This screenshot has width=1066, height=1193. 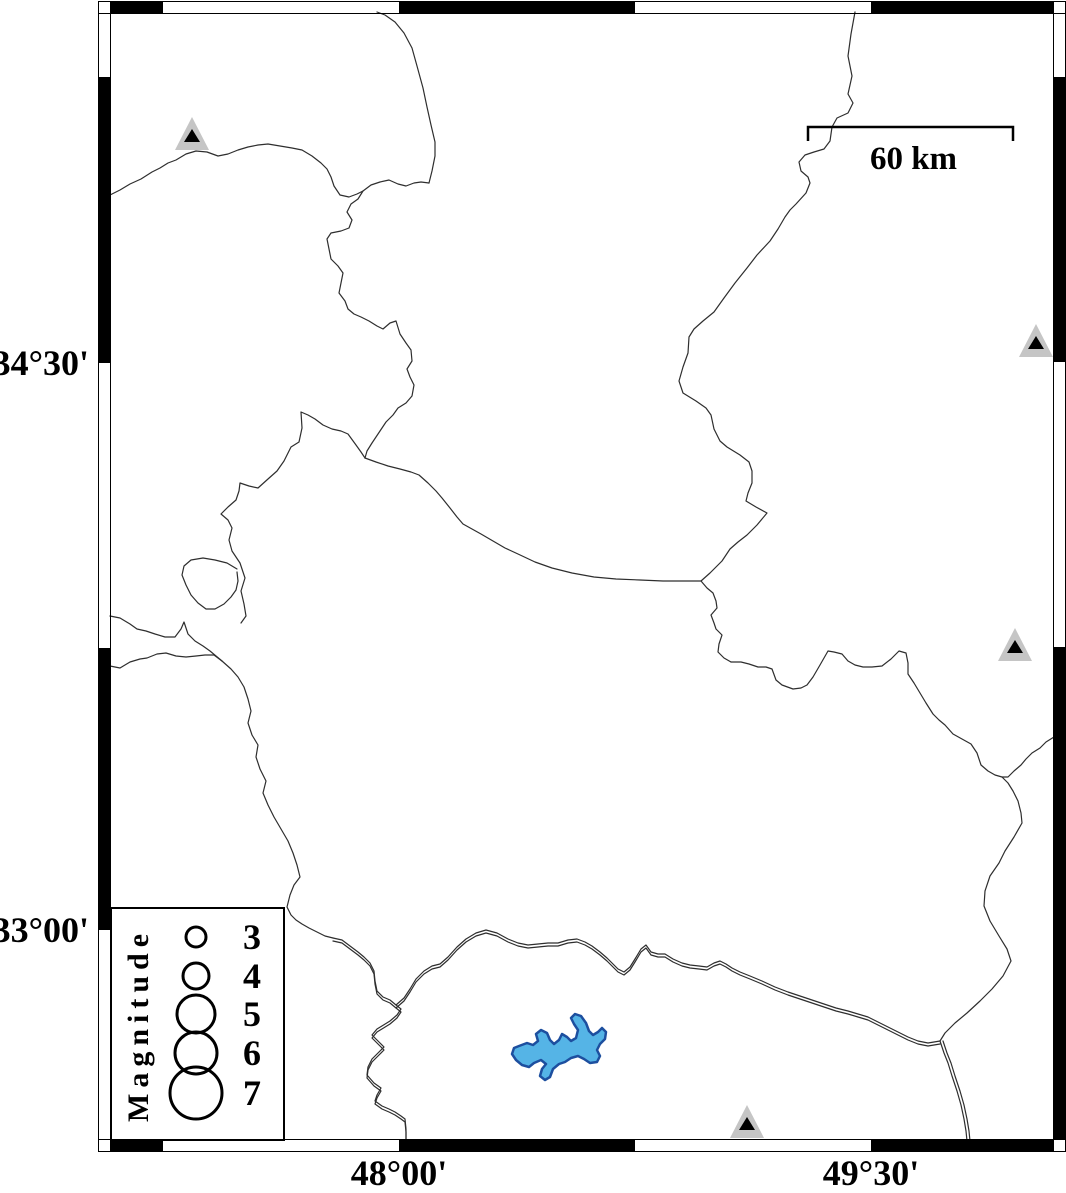 What do you see at coordinates (44, 930) in the screenshot?
I see `left-axis-label-33-00: 33°00'` at bounding box center [44, 930].